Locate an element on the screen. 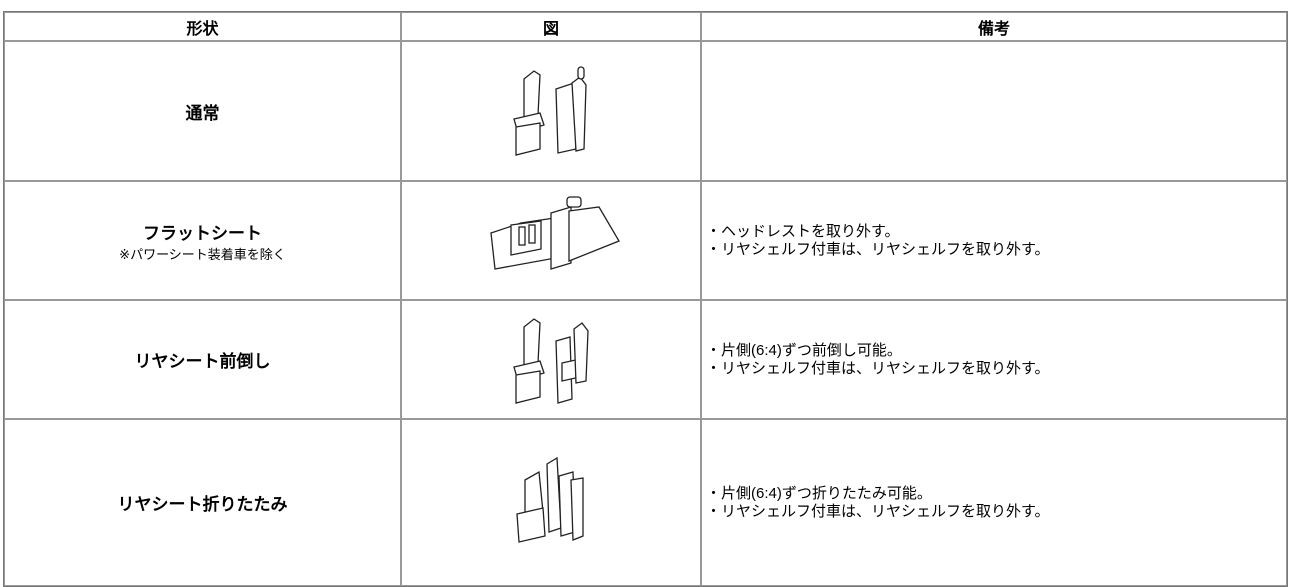 The width and height of the screenshot is (1290, 587). shape-cell: リヤシート折りたたみ is located at coordinates (202, 502).